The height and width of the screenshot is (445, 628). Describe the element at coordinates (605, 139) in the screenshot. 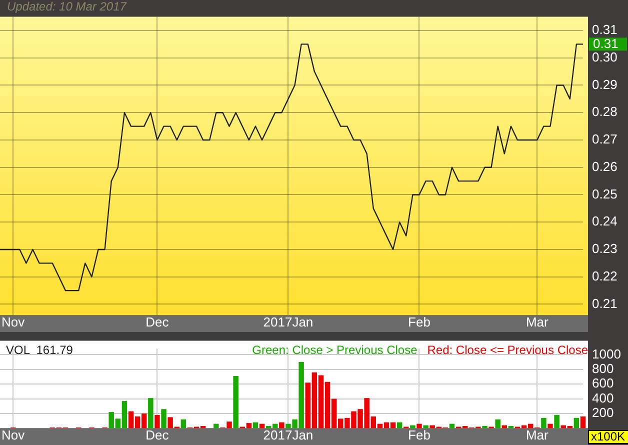

I see `y-tick-label: 0.27` at that location.